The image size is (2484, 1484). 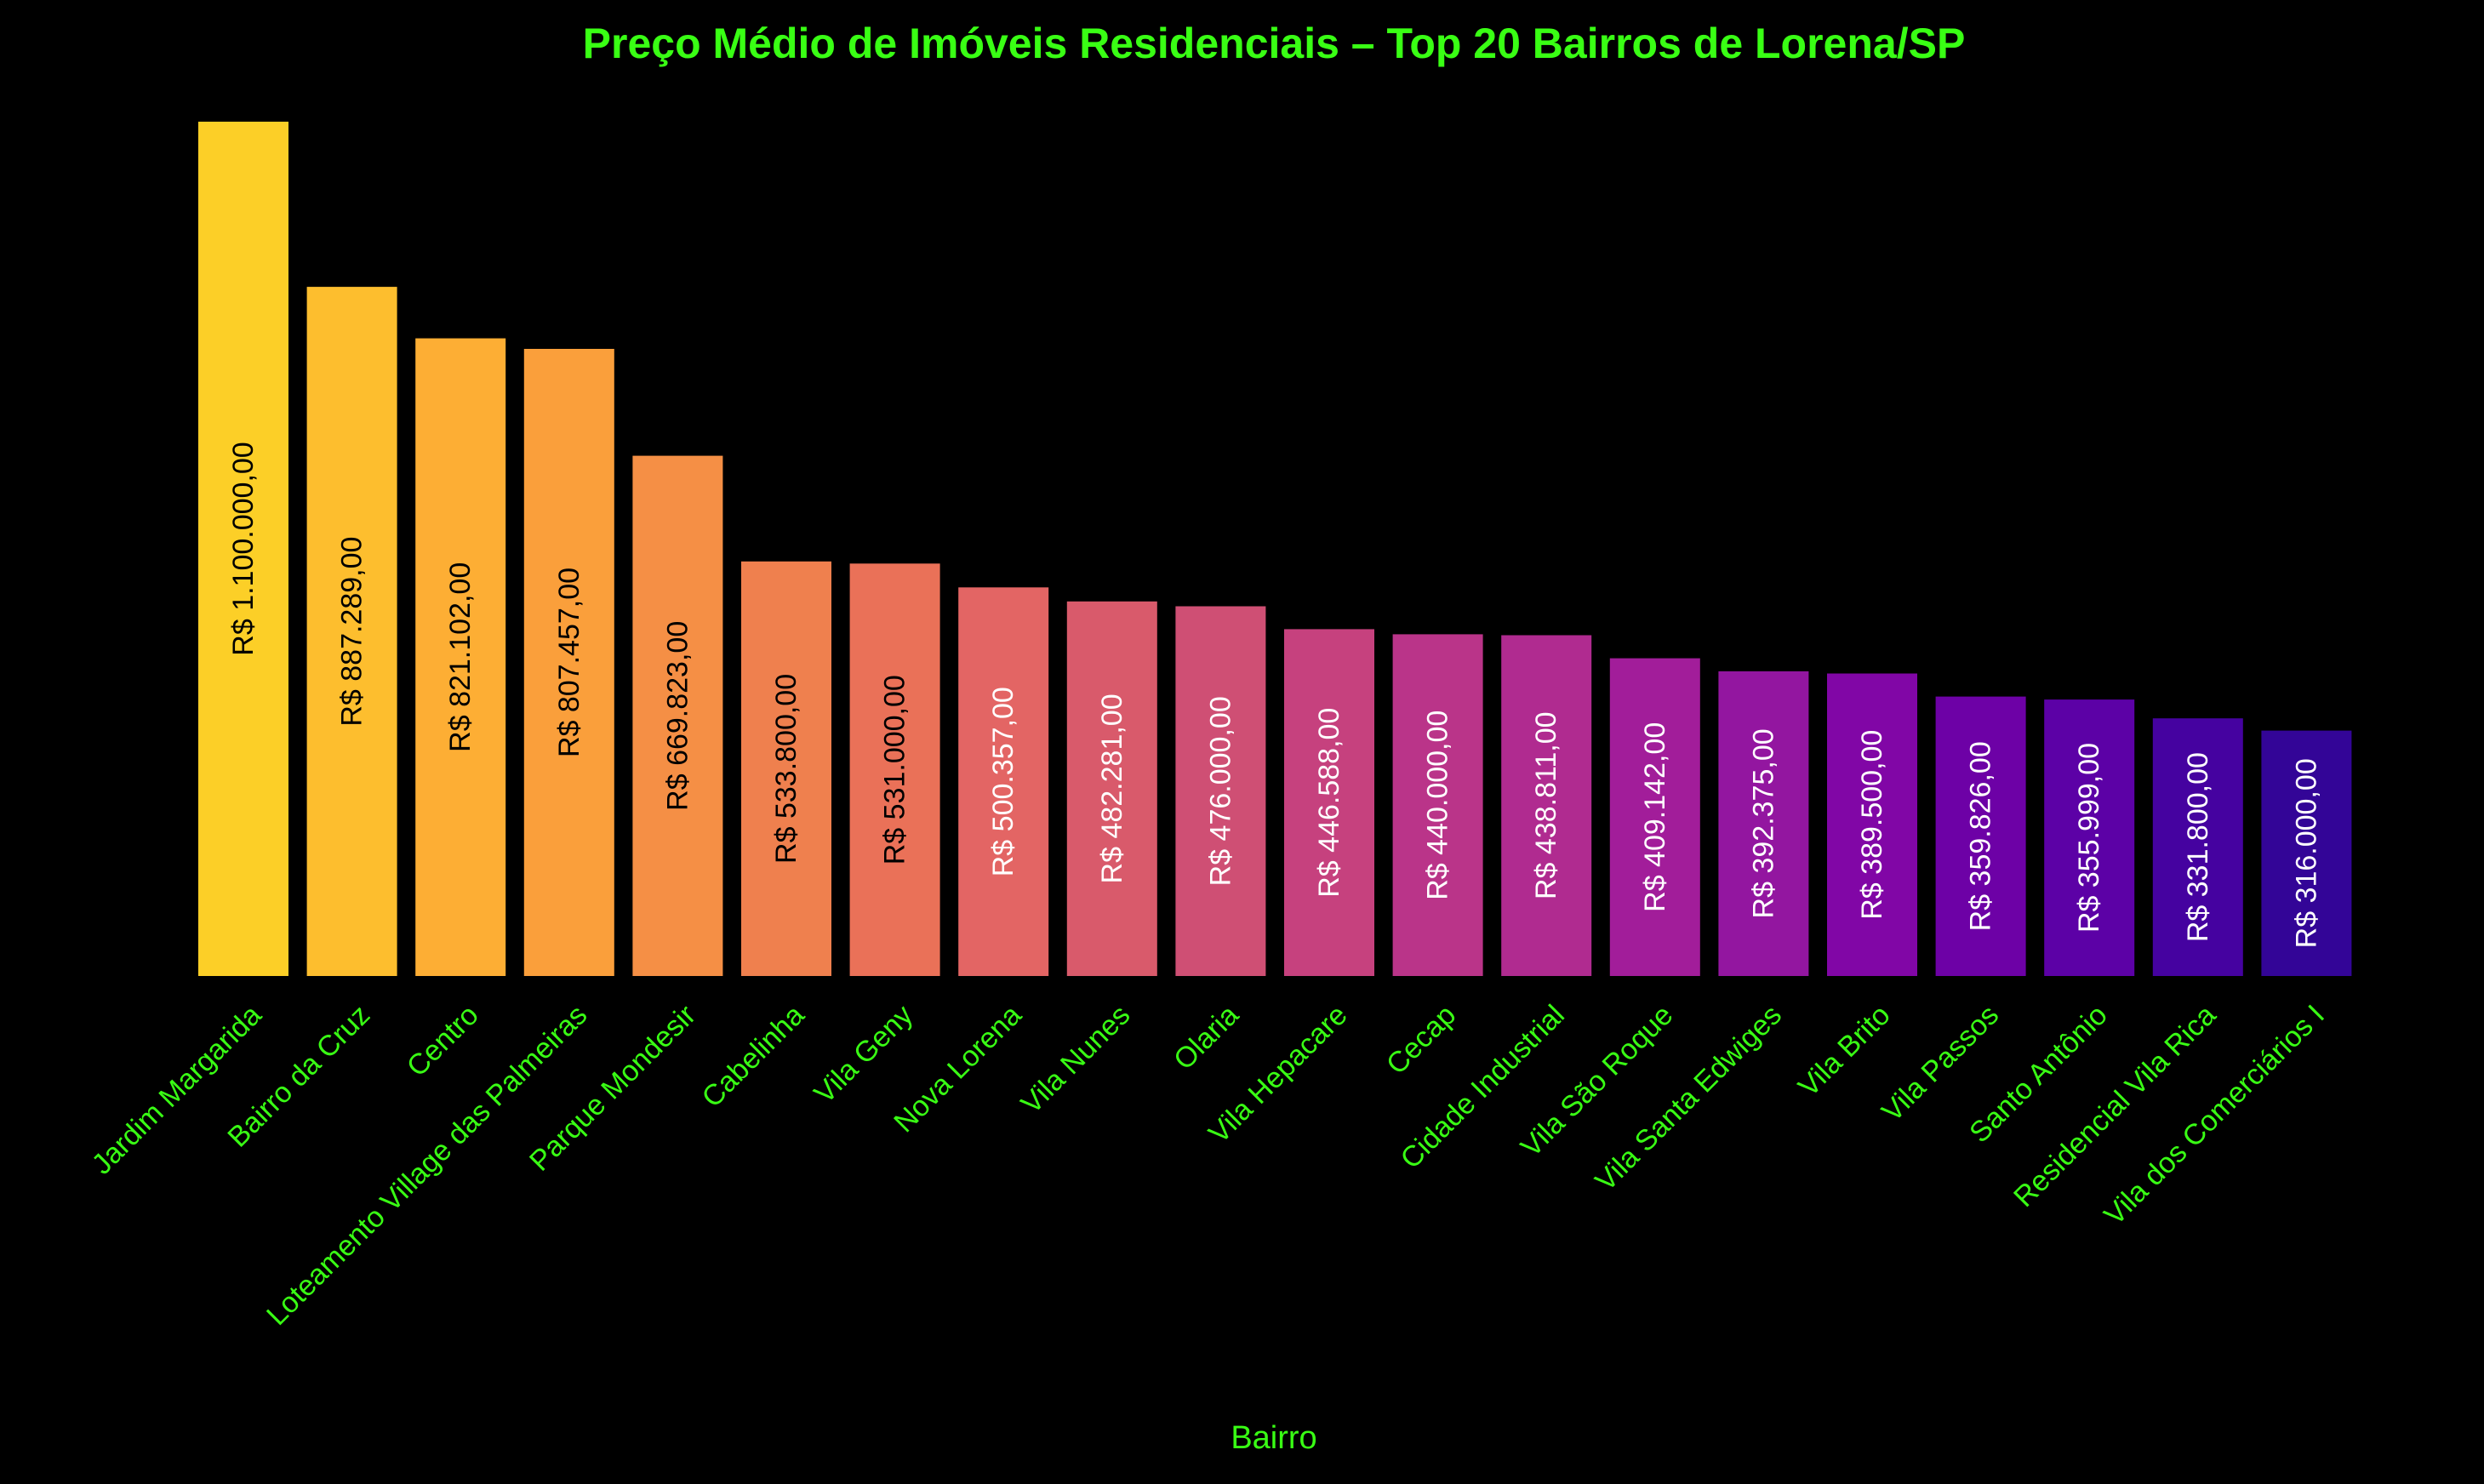 I want to click on x-tick-label: Olaria, so click(x=1206, y=1037).